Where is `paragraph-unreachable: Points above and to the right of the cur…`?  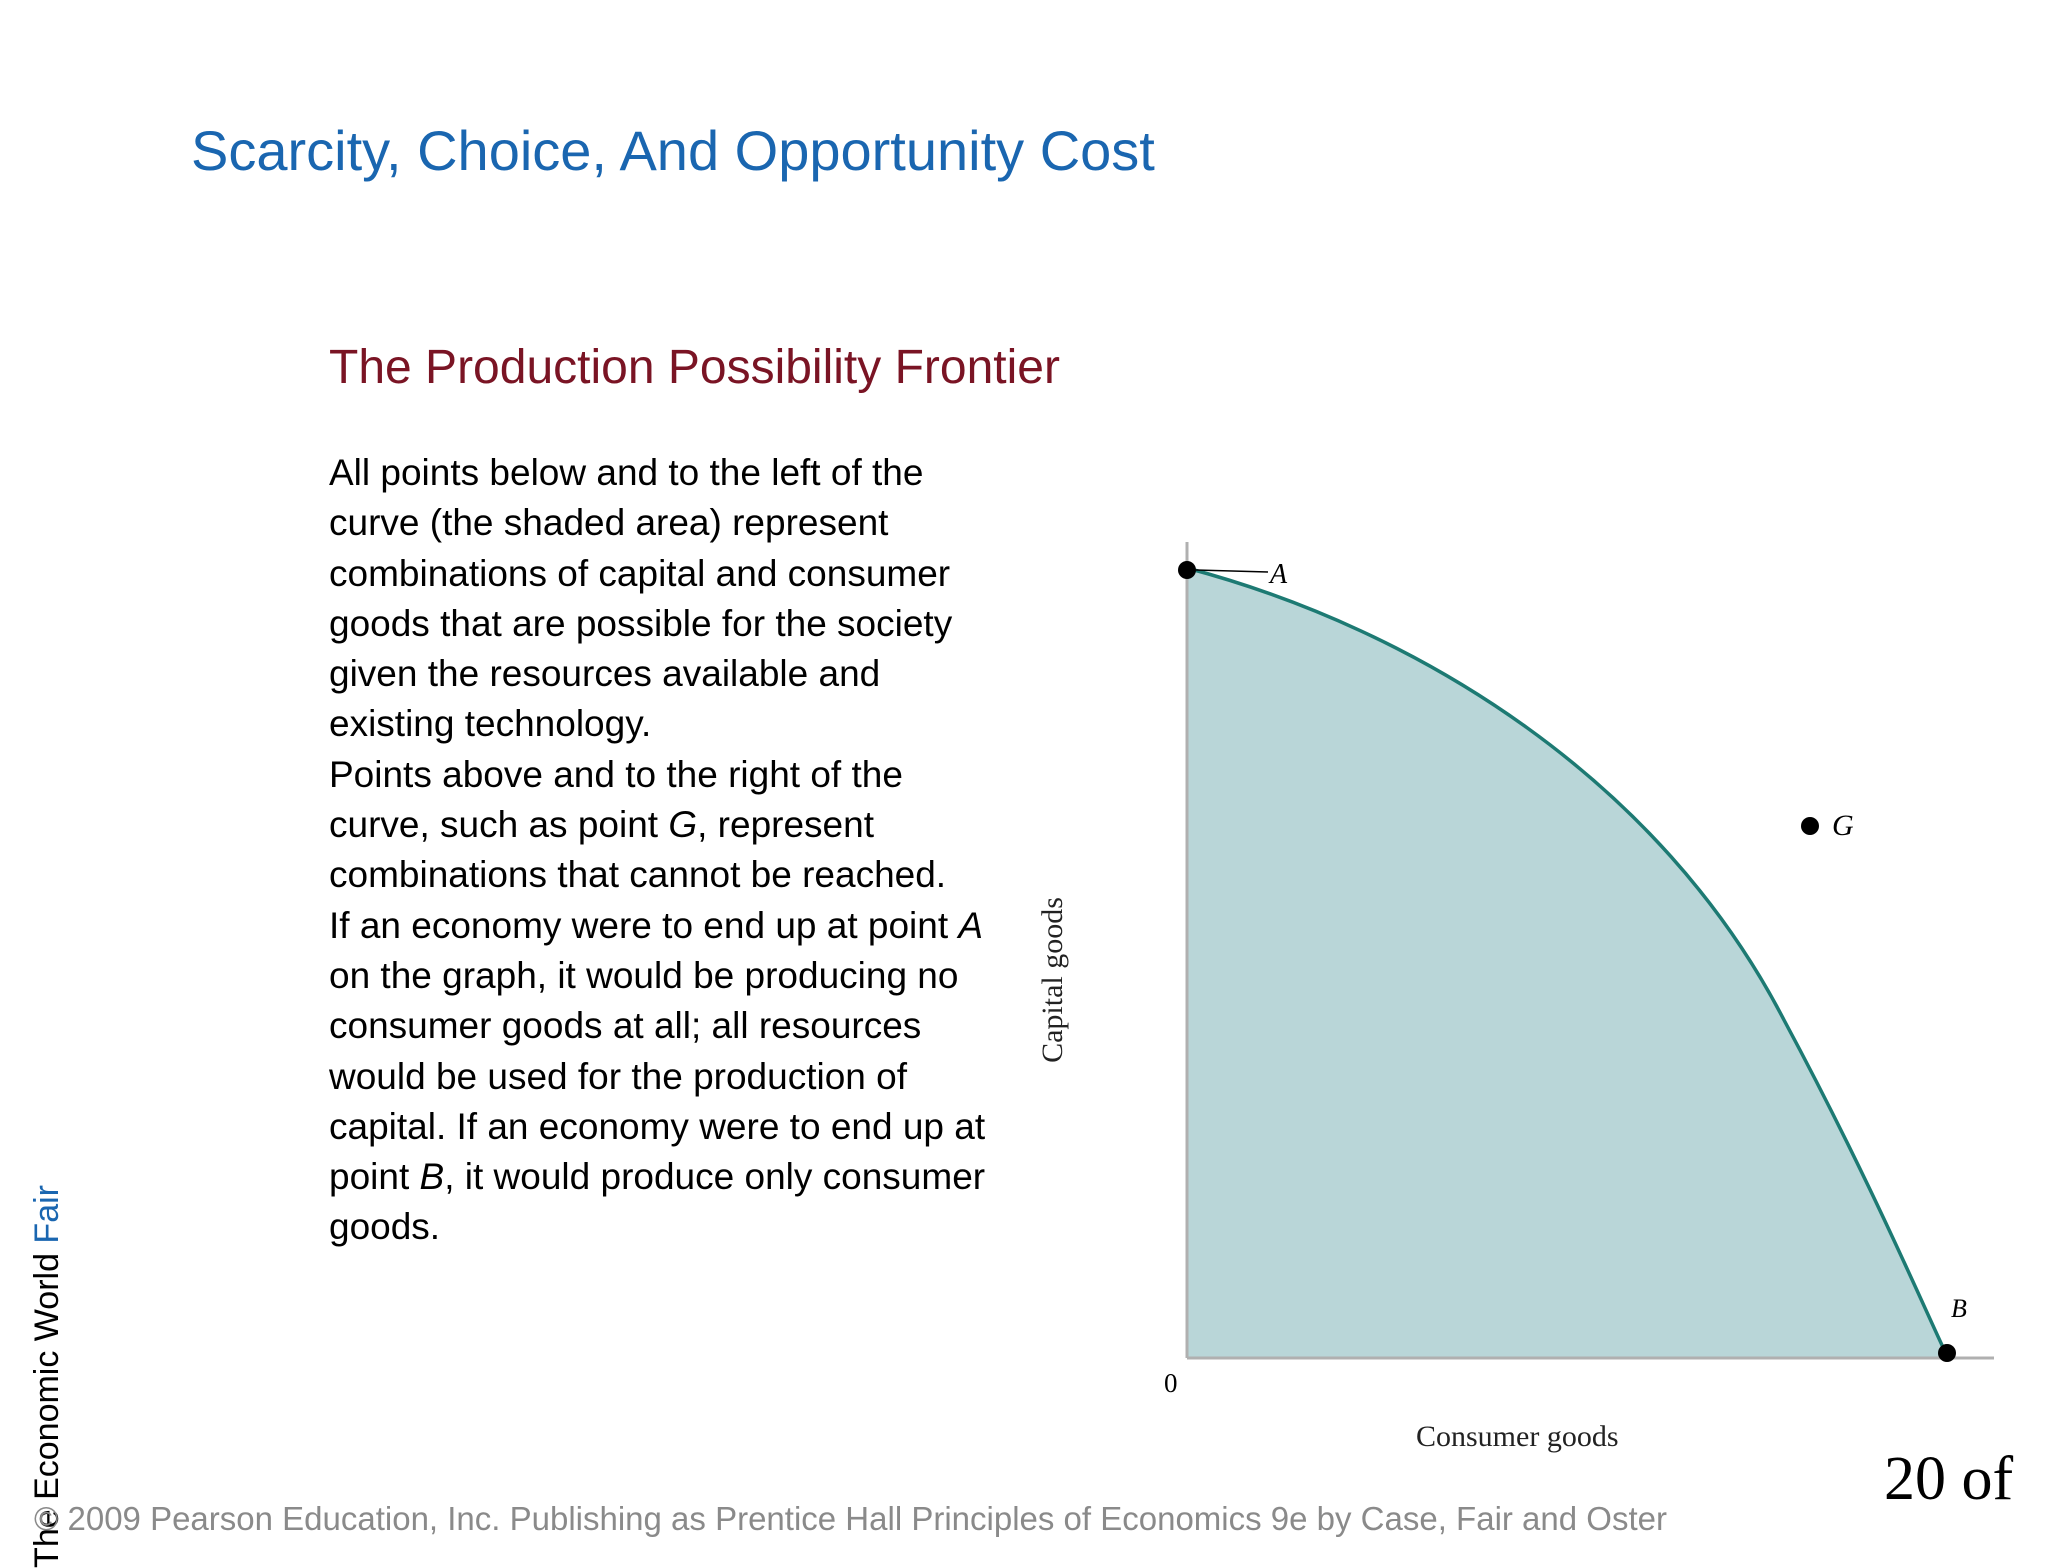
paragraph-unreachable: Points above and to the right of the cur… is located at coordinates (659, 825).